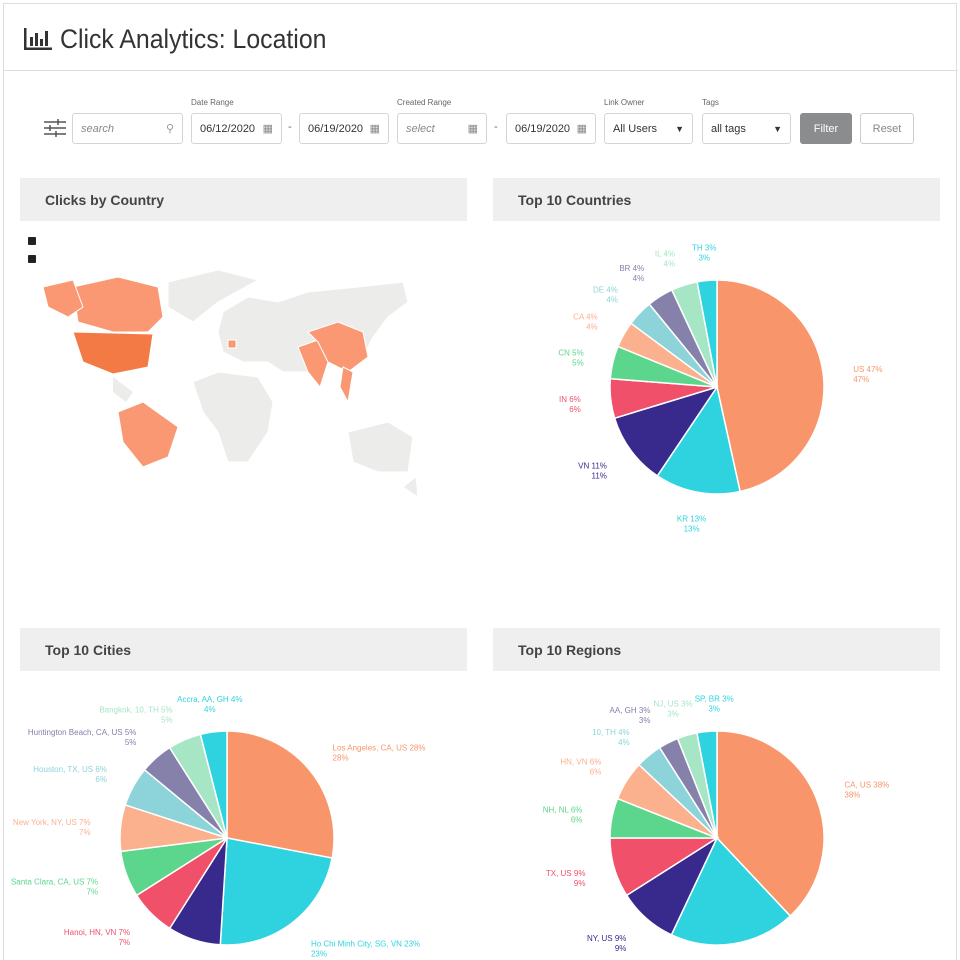 Image resolution: width=960 pixels, height=960 pixels. I want to click on united-states, so click(113, 353).